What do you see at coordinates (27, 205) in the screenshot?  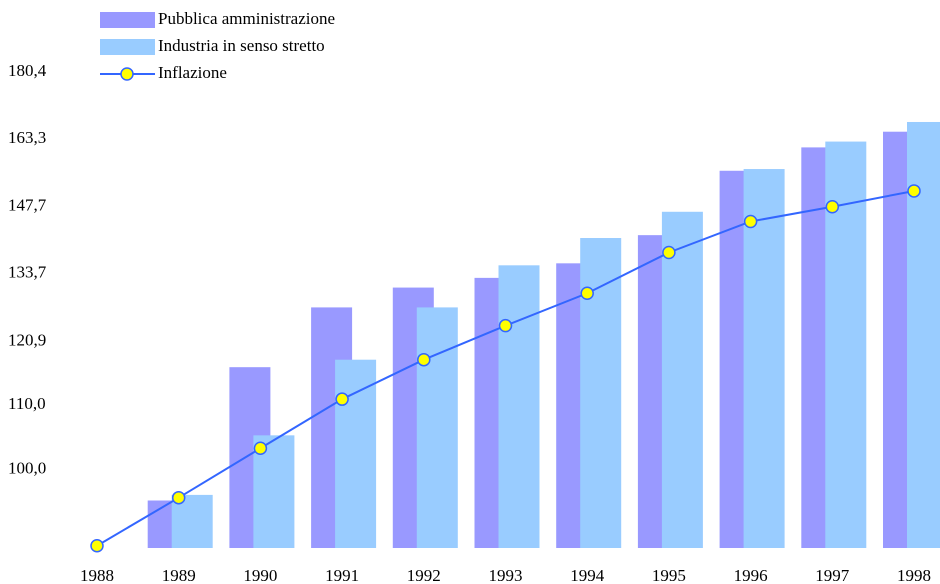 I see `y-tick-label: 147,7` at bounding box center [27, 205].